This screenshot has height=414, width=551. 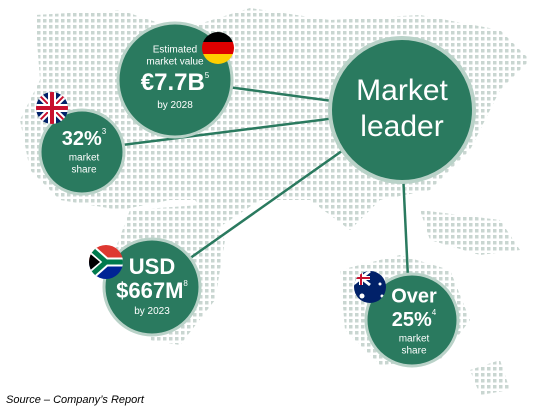 What do you see at coordinates (152, 311) in the screenshot?
I see `node-text: by 2023` at bounding box center [152, 311].